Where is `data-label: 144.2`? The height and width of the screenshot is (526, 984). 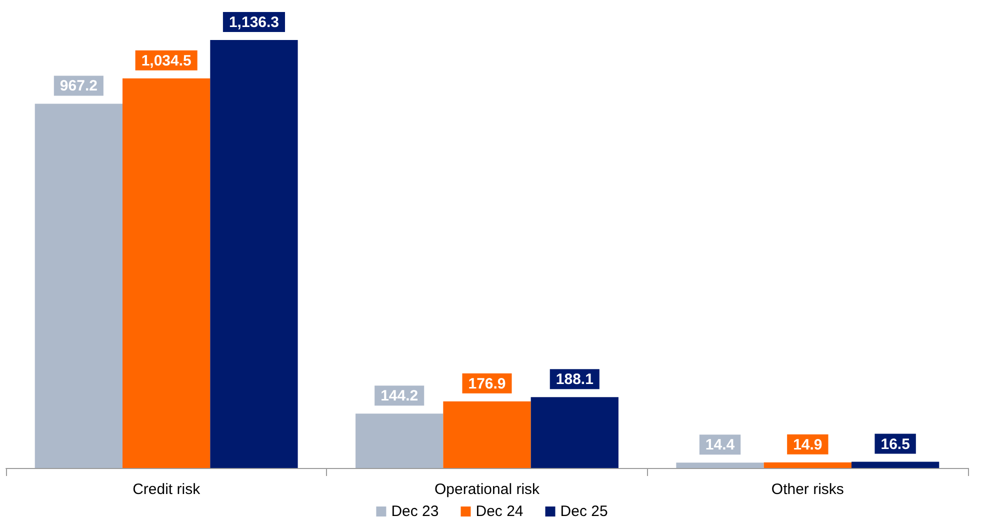 data-label: 144.2 is located at coordinates (399, 396).